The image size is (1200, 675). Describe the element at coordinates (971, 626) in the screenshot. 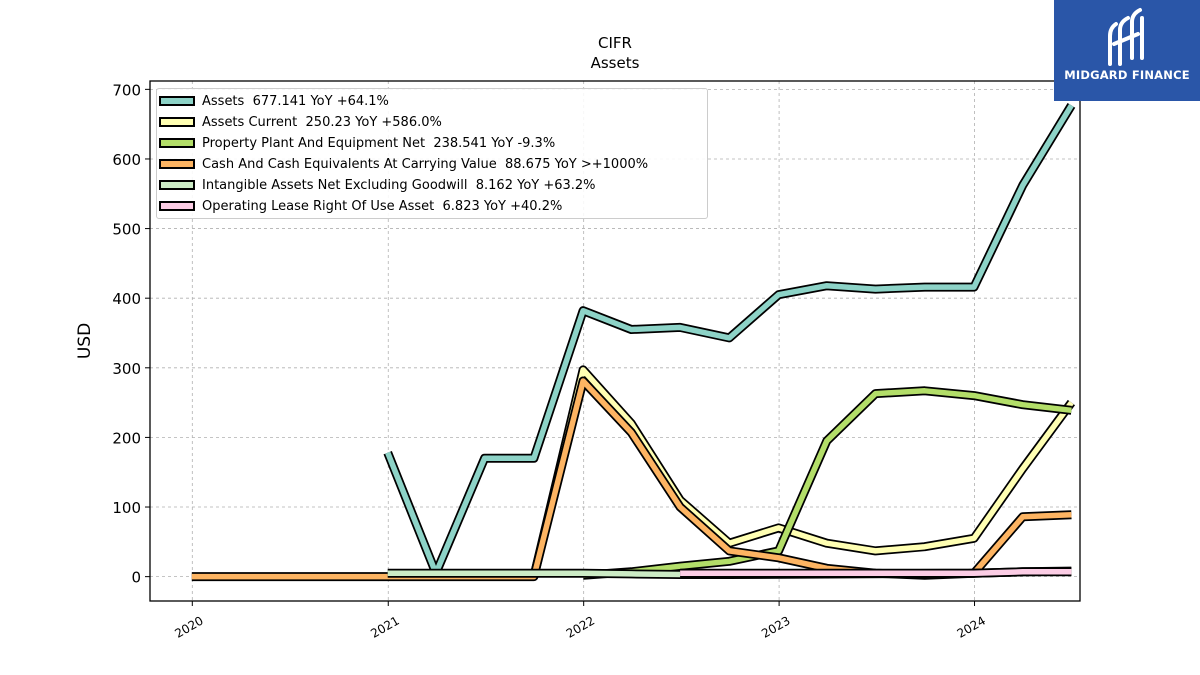

I see `x-tick-label: 2024` at that location.